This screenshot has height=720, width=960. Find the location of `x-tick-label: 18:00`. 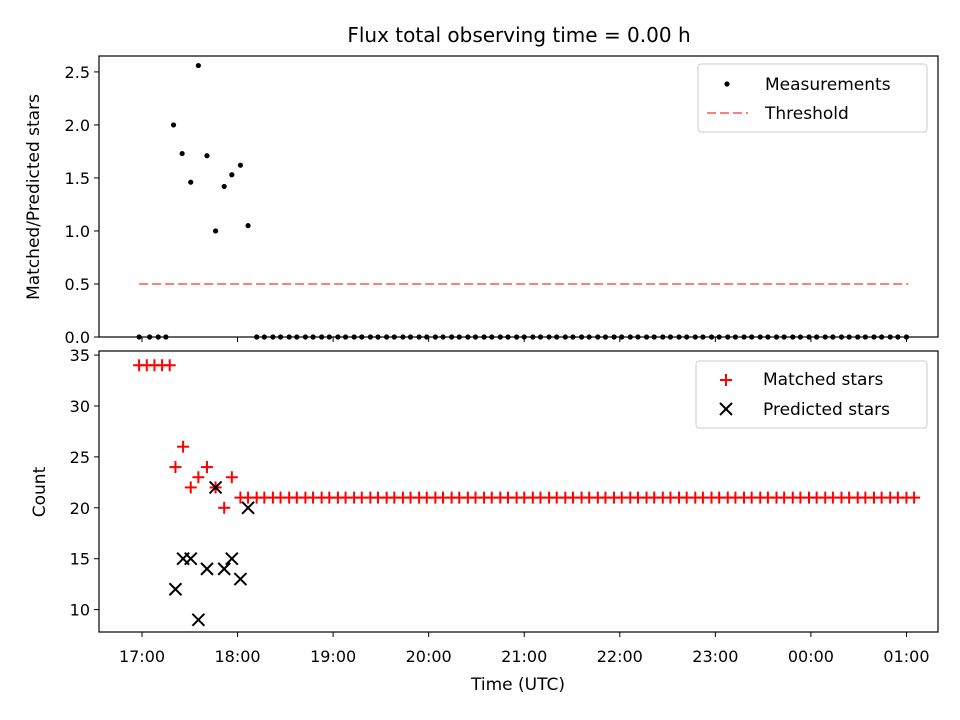

x-tick-label: 18:00 is located at coordinates (238, 656).